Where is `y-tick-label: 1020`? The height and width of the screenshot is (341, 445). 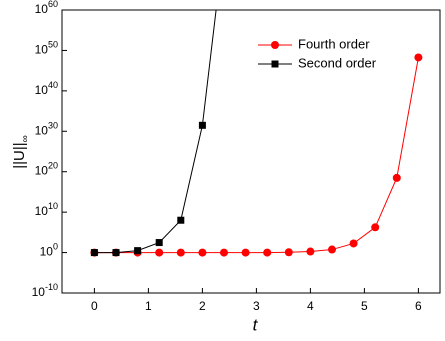
y-tick-label: 1020 is located at coordinates (46, 169).